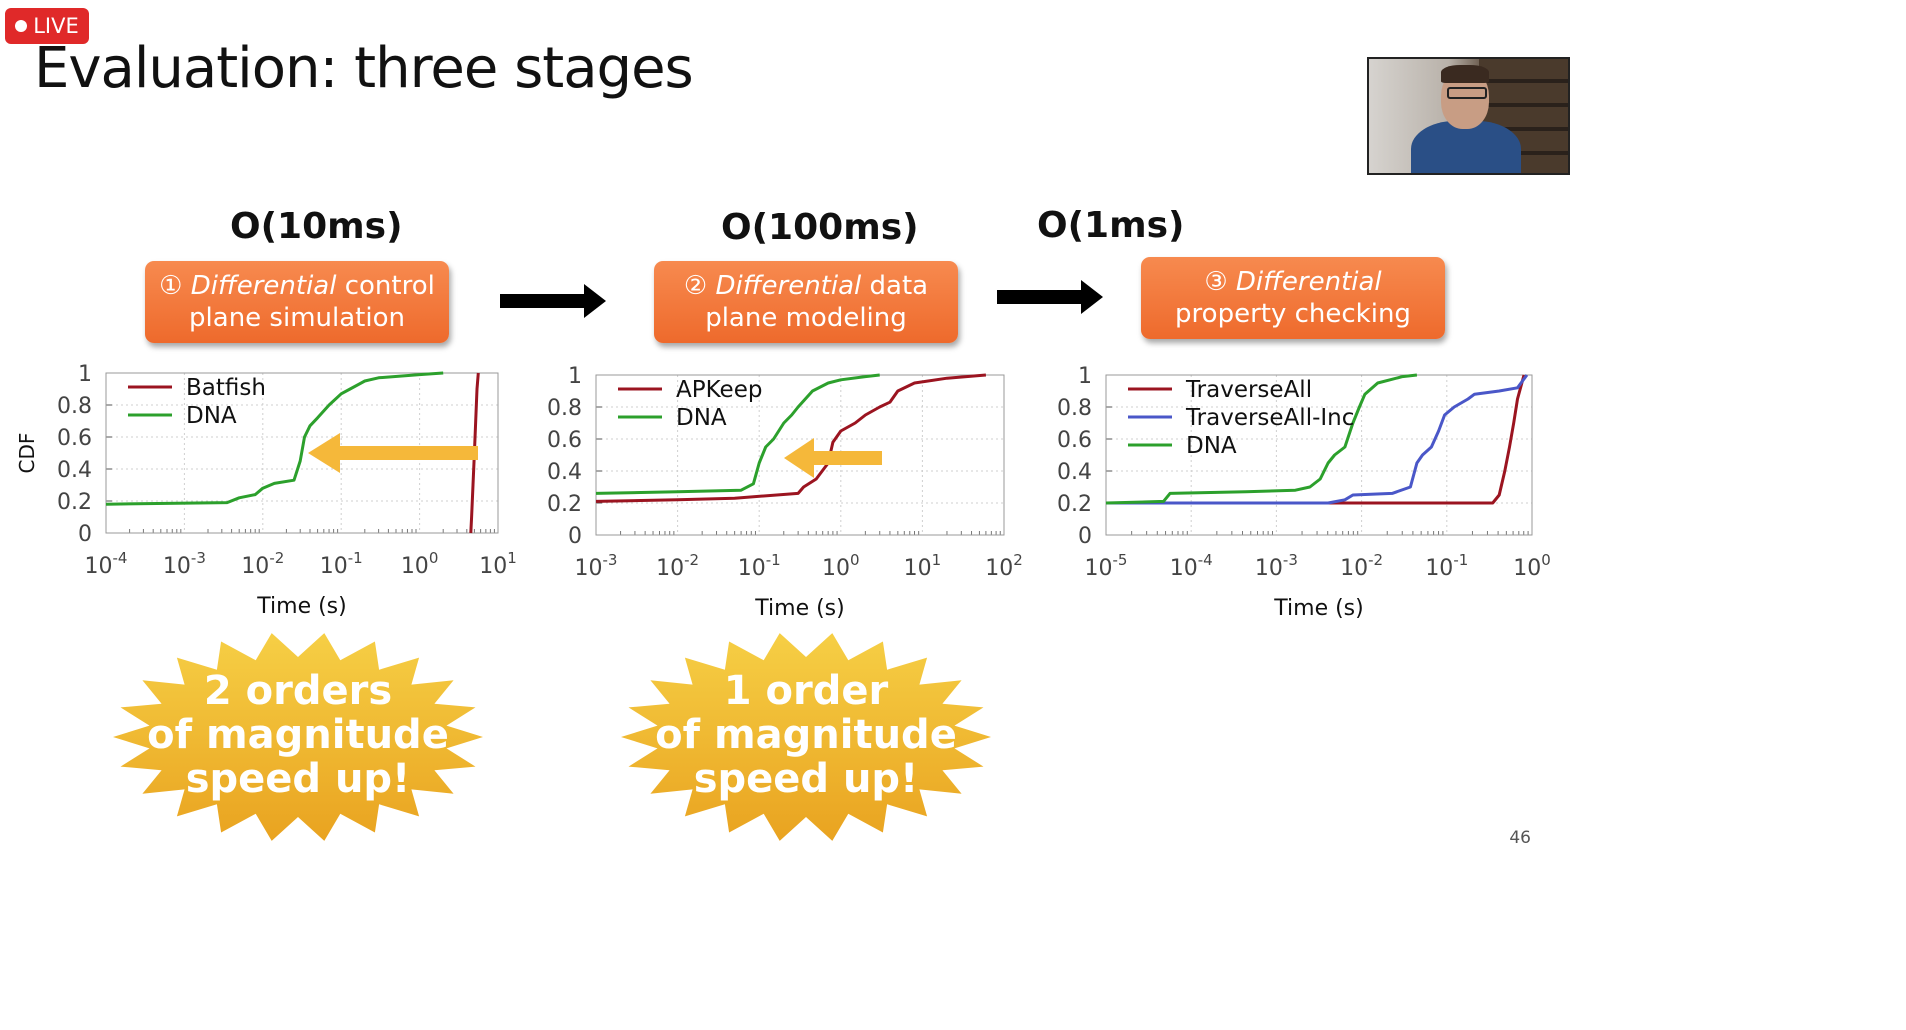  What do you see at coordinates (1520, 838) in the screenshot?
I see `page-number: 46` at bounding box center [1520, 838].